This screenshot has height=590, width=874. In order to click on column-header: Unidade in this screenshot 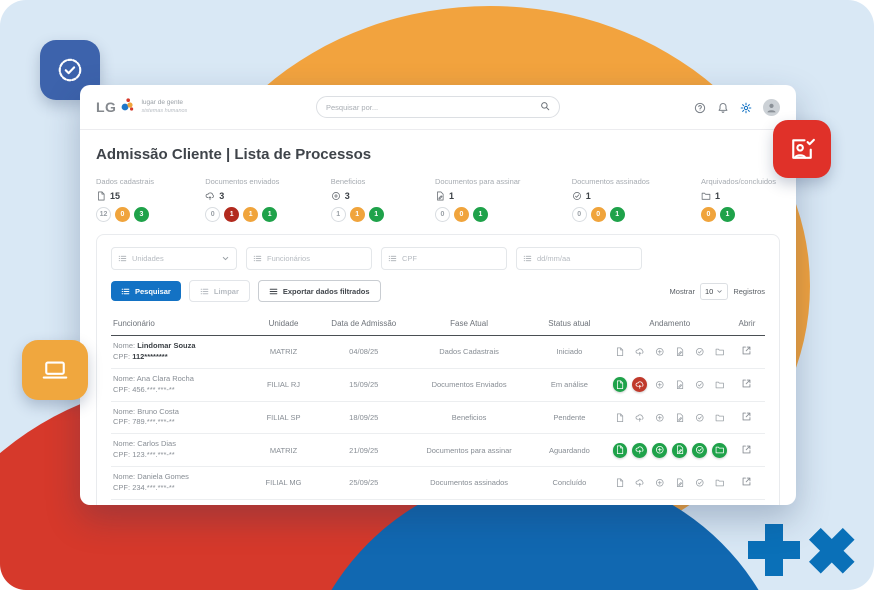, I will do `click(283, 325)`.